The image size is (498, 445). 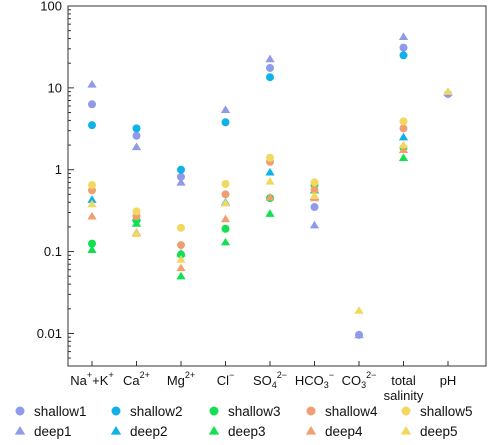 I want to click on legend-item: deep2, so click(x=139, y=431).